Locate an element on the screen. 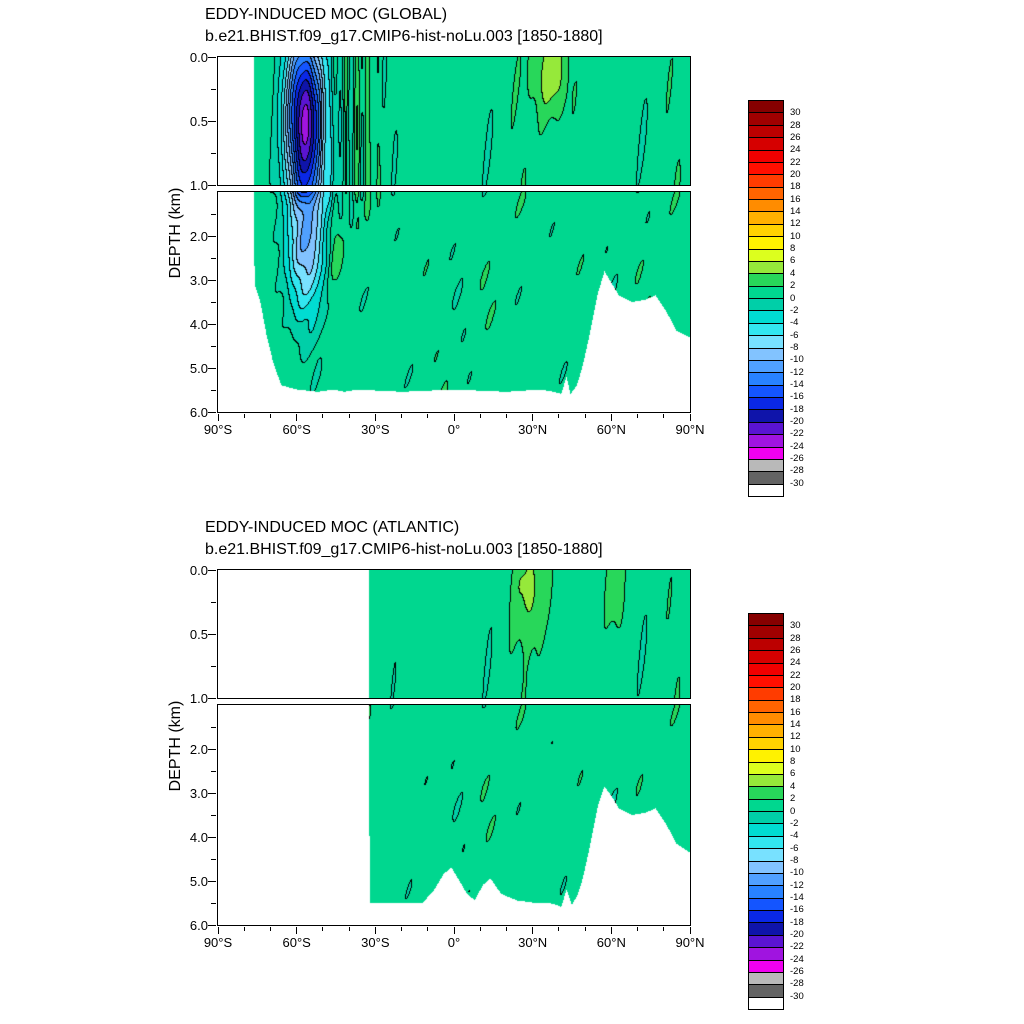 This screenshot has height=1024, width=1024. colorbar-label: -24 is located at coordinates (797, 959).